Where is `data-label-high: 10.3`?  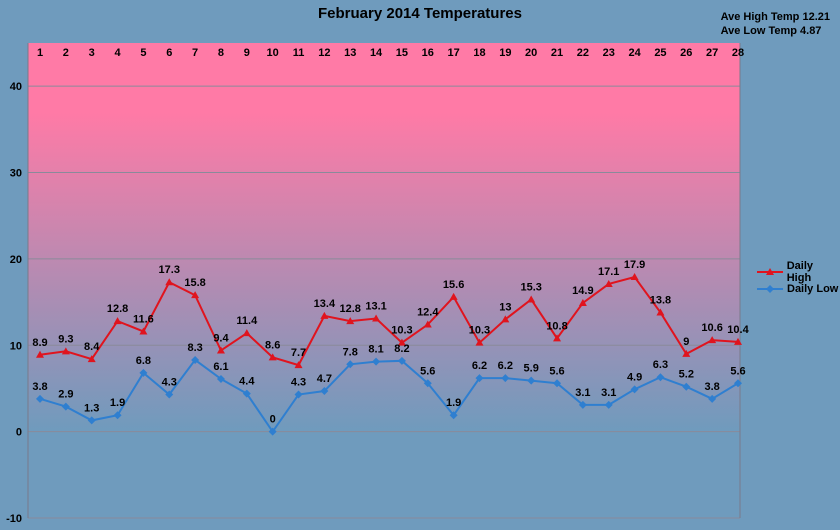
data-label-high: 10.3 is located at coordinates (401, 331).